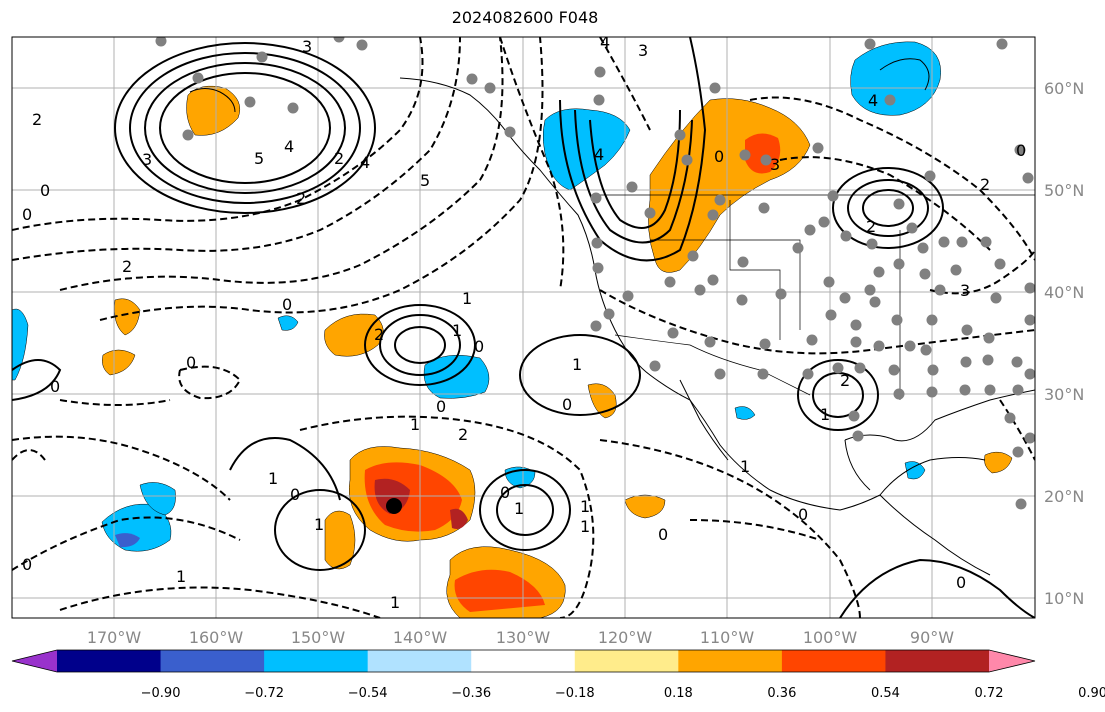  What do you see at coordinates (1064, 496) in the screenshot?
I see `lat-tick-label: 20°N` at bounding box center [1064, 496].